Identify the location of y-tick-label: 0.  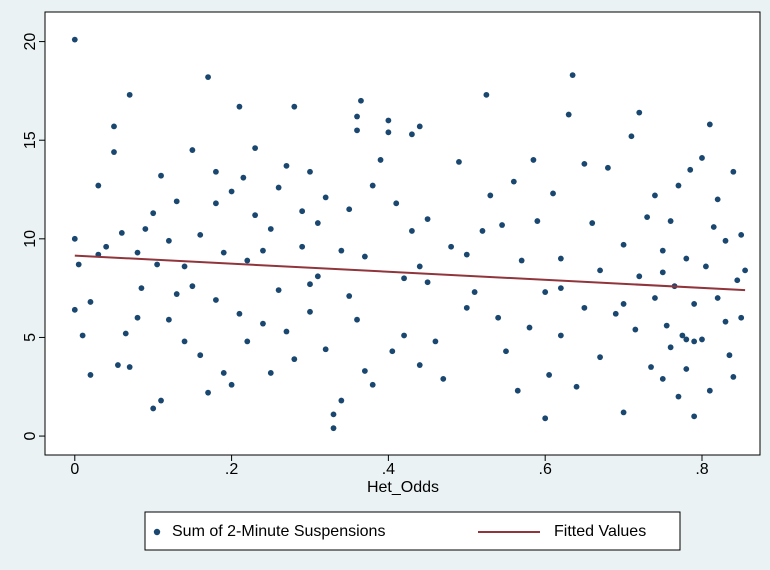
(30, 436).